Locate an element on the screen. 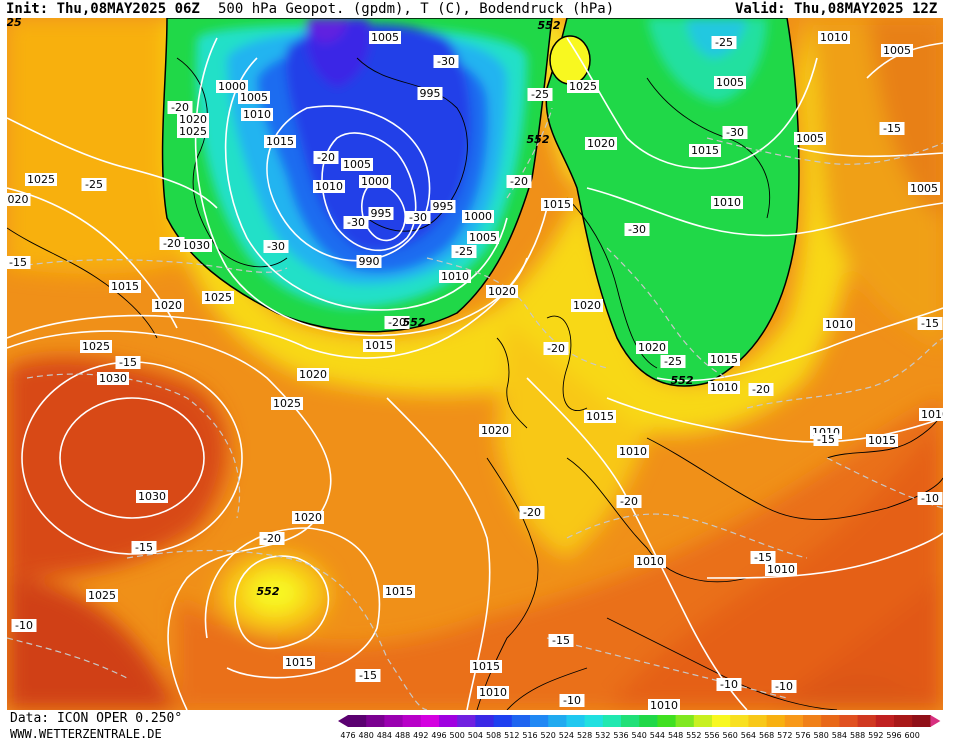 The width and height of the screenshot is (959, 741). valid-time: Valid: Thu,08MAY2025 12Z is located at coordinates (836, 9).